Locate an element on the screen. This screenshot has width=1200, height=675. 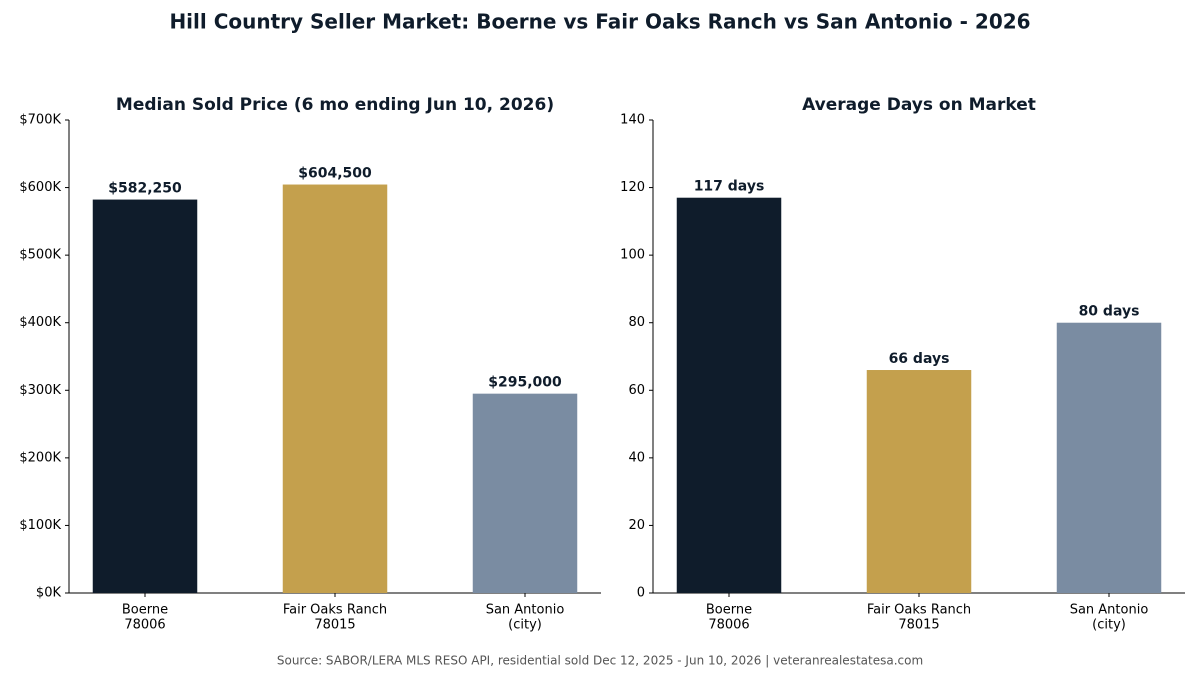
y-tick-label: $300K is located at coordinates (40, 390).